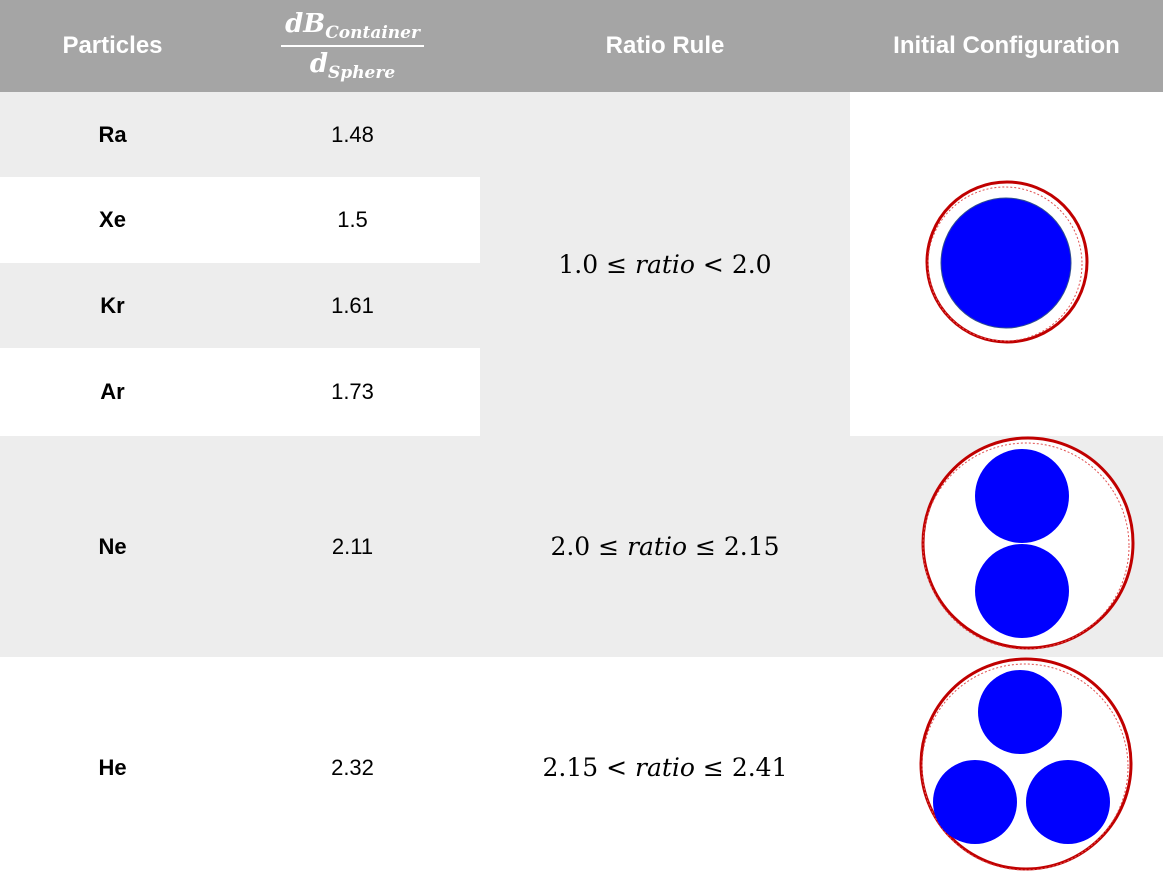  Describe the element at coordinates (112, 305) in the screenshot. I see `particle-cell: Kr` at that location.